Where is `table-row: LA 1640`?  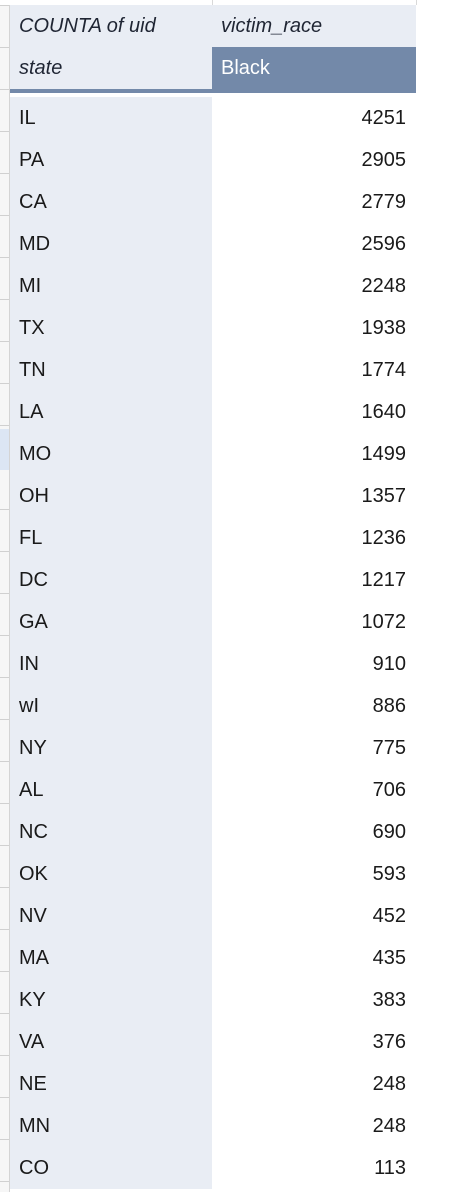 table-row: LA 1640 is located at coordinates (213, 412).